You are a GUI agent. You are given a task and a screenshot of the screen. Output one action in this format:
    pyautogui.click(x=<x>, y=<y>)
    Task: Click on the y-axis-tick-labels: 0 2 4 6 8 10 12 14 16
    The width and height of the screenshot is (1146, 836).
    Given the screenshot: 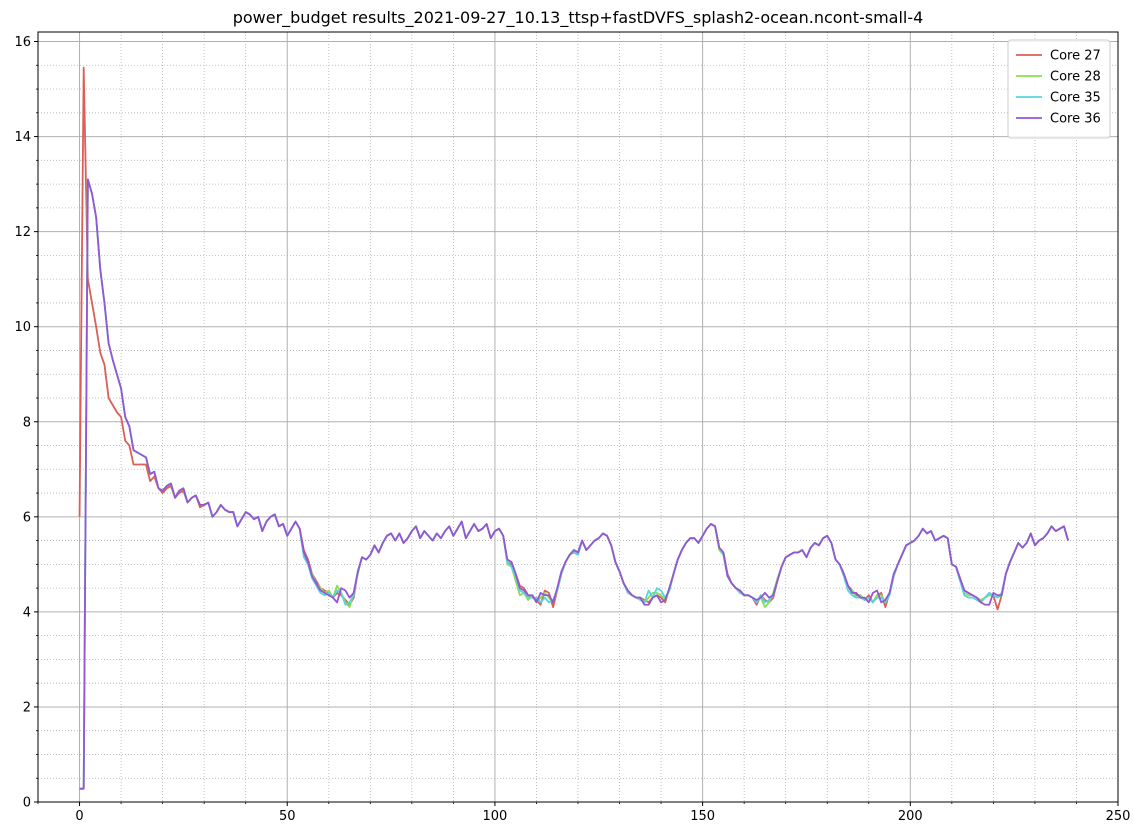 What is the action you would take?
    pyautogui.click(x=22, y=422)
    